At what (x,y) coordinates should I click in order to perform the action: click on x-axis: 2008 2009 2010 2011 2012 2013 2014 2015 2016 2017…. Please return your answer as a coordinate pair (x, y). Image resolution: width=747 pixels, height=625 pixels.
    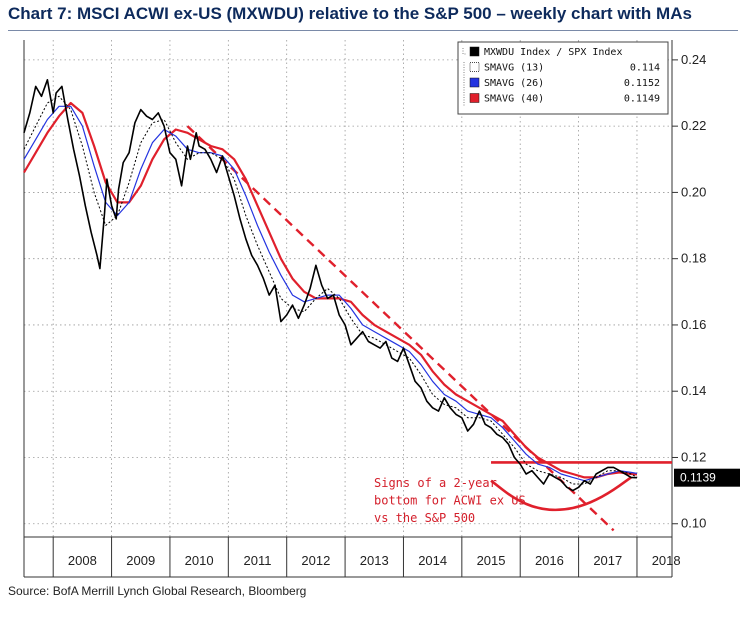
    Looking at the image, I should click on (366, 557).